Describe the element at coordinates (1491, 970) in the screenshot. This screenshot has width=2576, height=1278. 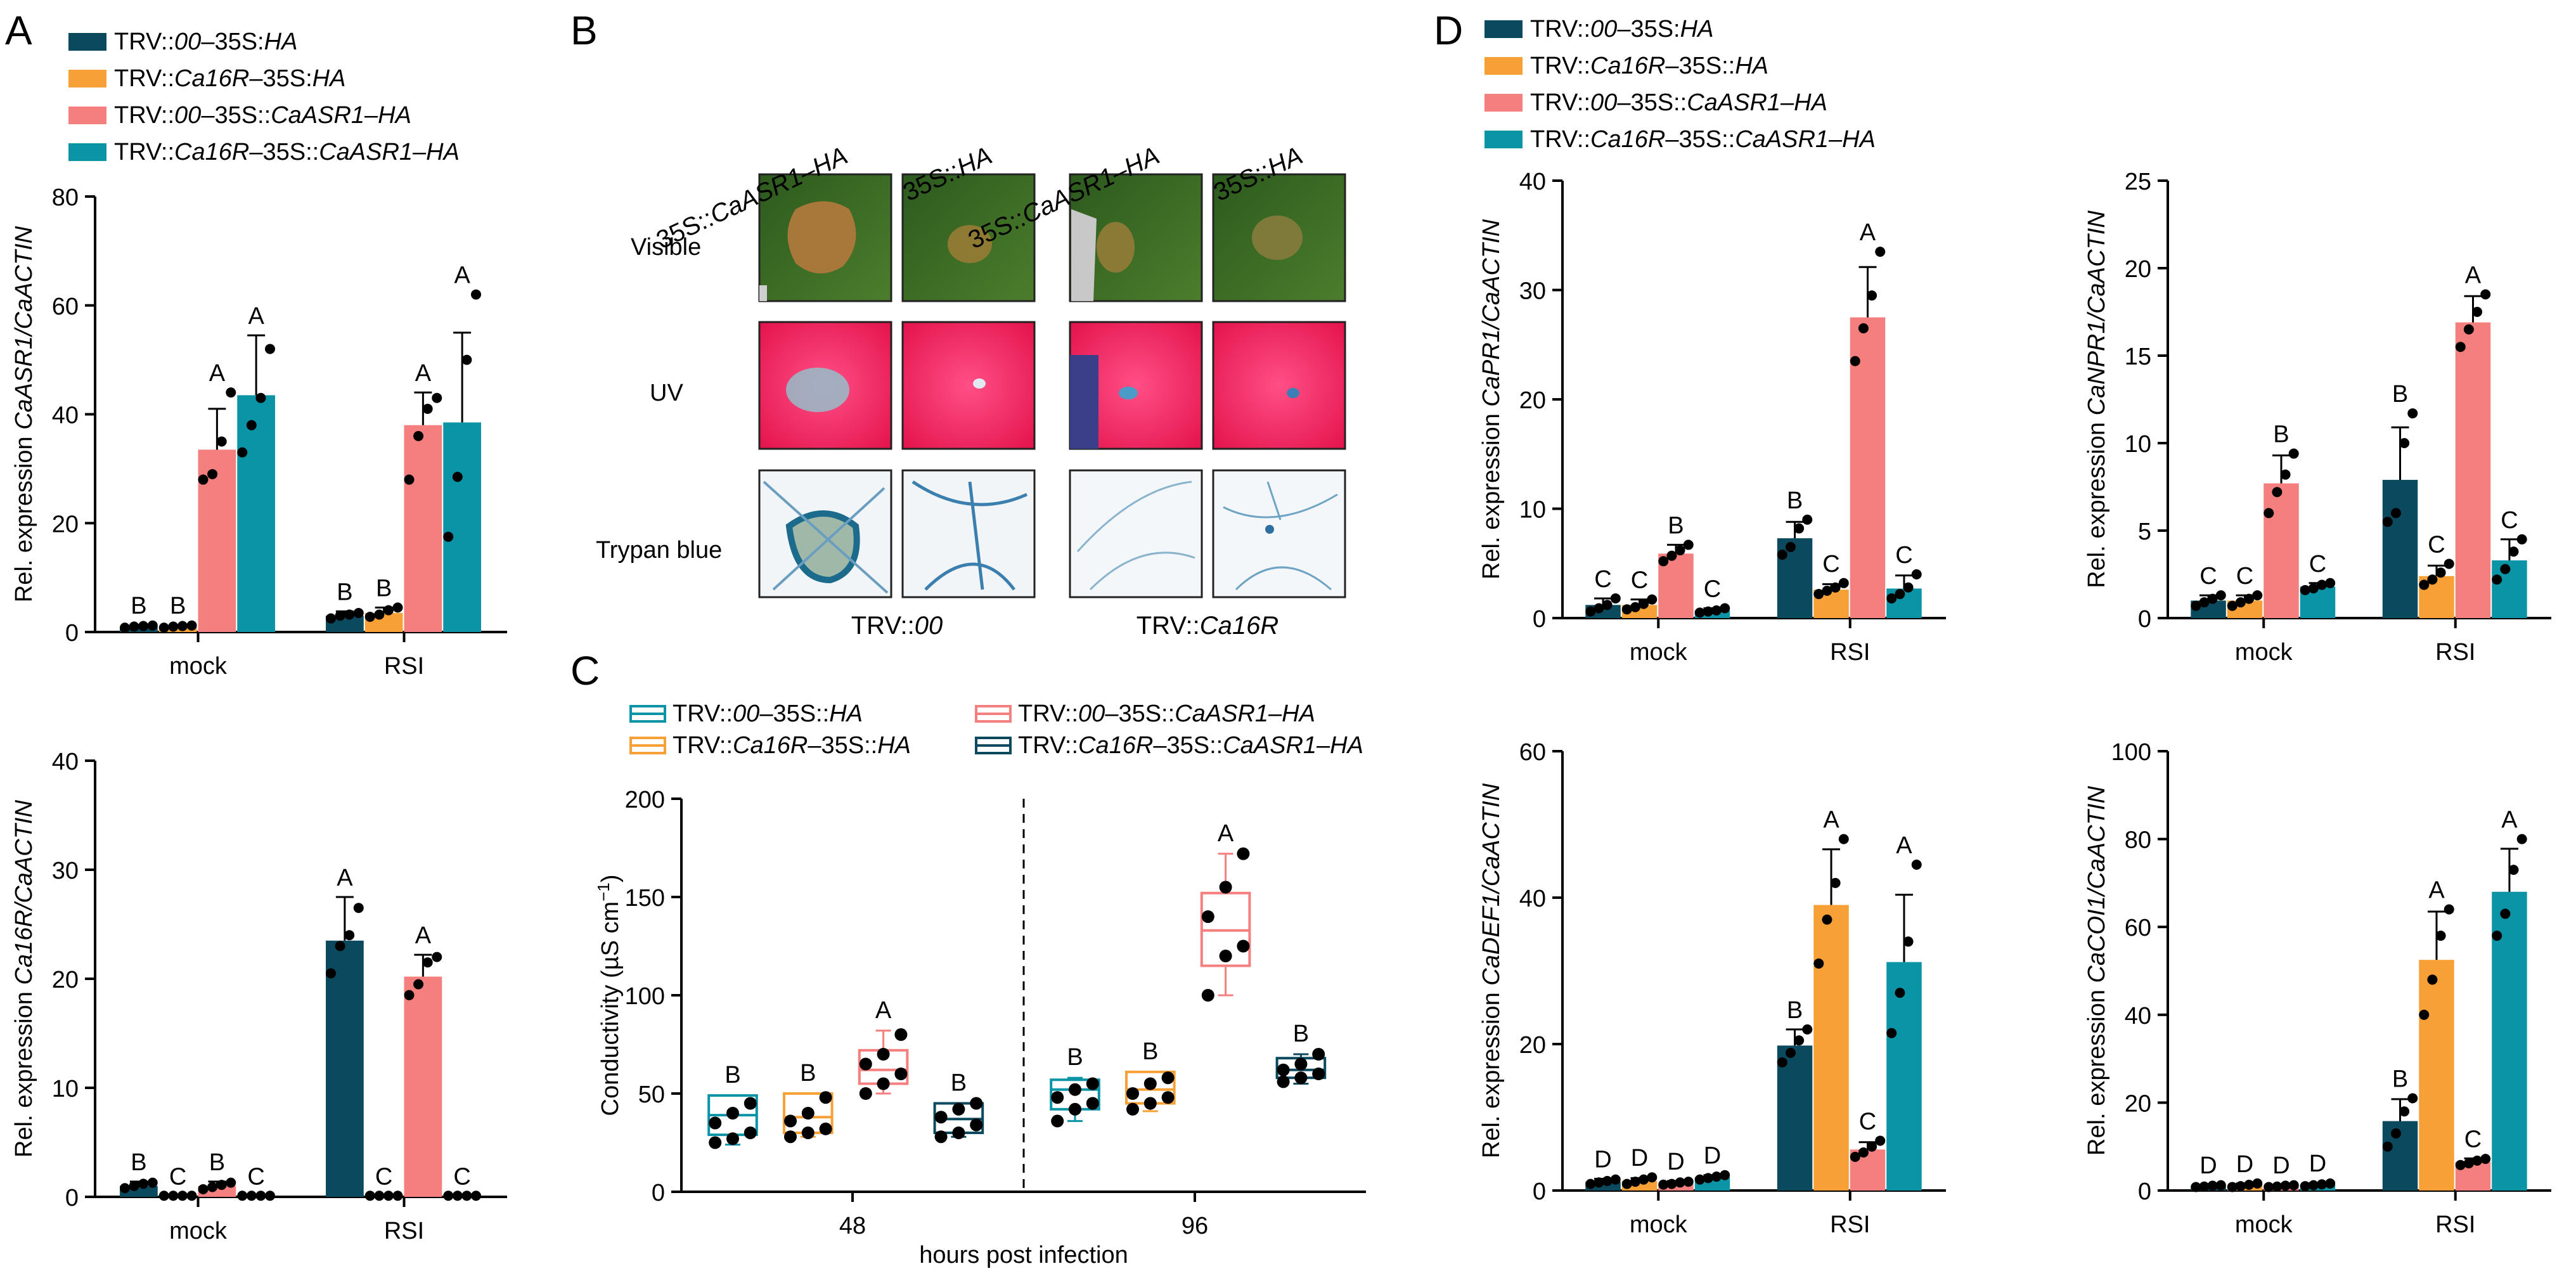
I see `y-axis-label: Rel. expression CaDEF1/CaACTIN` at that location.